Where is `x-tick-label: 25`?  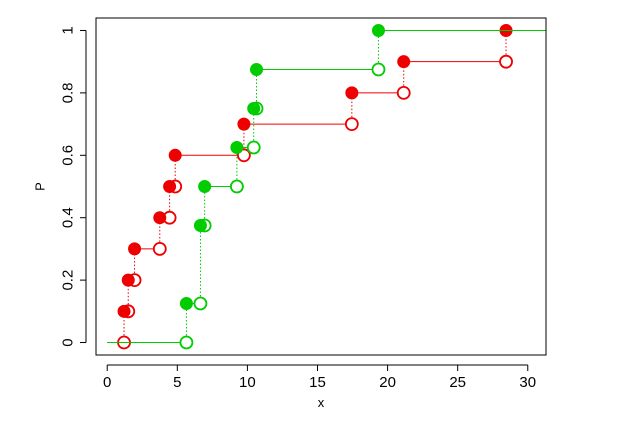
x-tick-label: 25 is located at coordinates (457, 382).